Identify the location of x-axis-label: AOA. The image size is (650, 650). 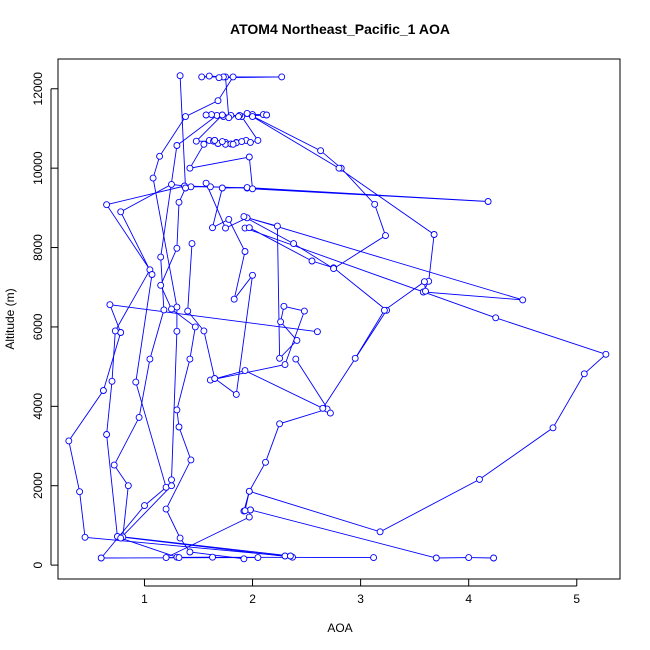
(339, 628).